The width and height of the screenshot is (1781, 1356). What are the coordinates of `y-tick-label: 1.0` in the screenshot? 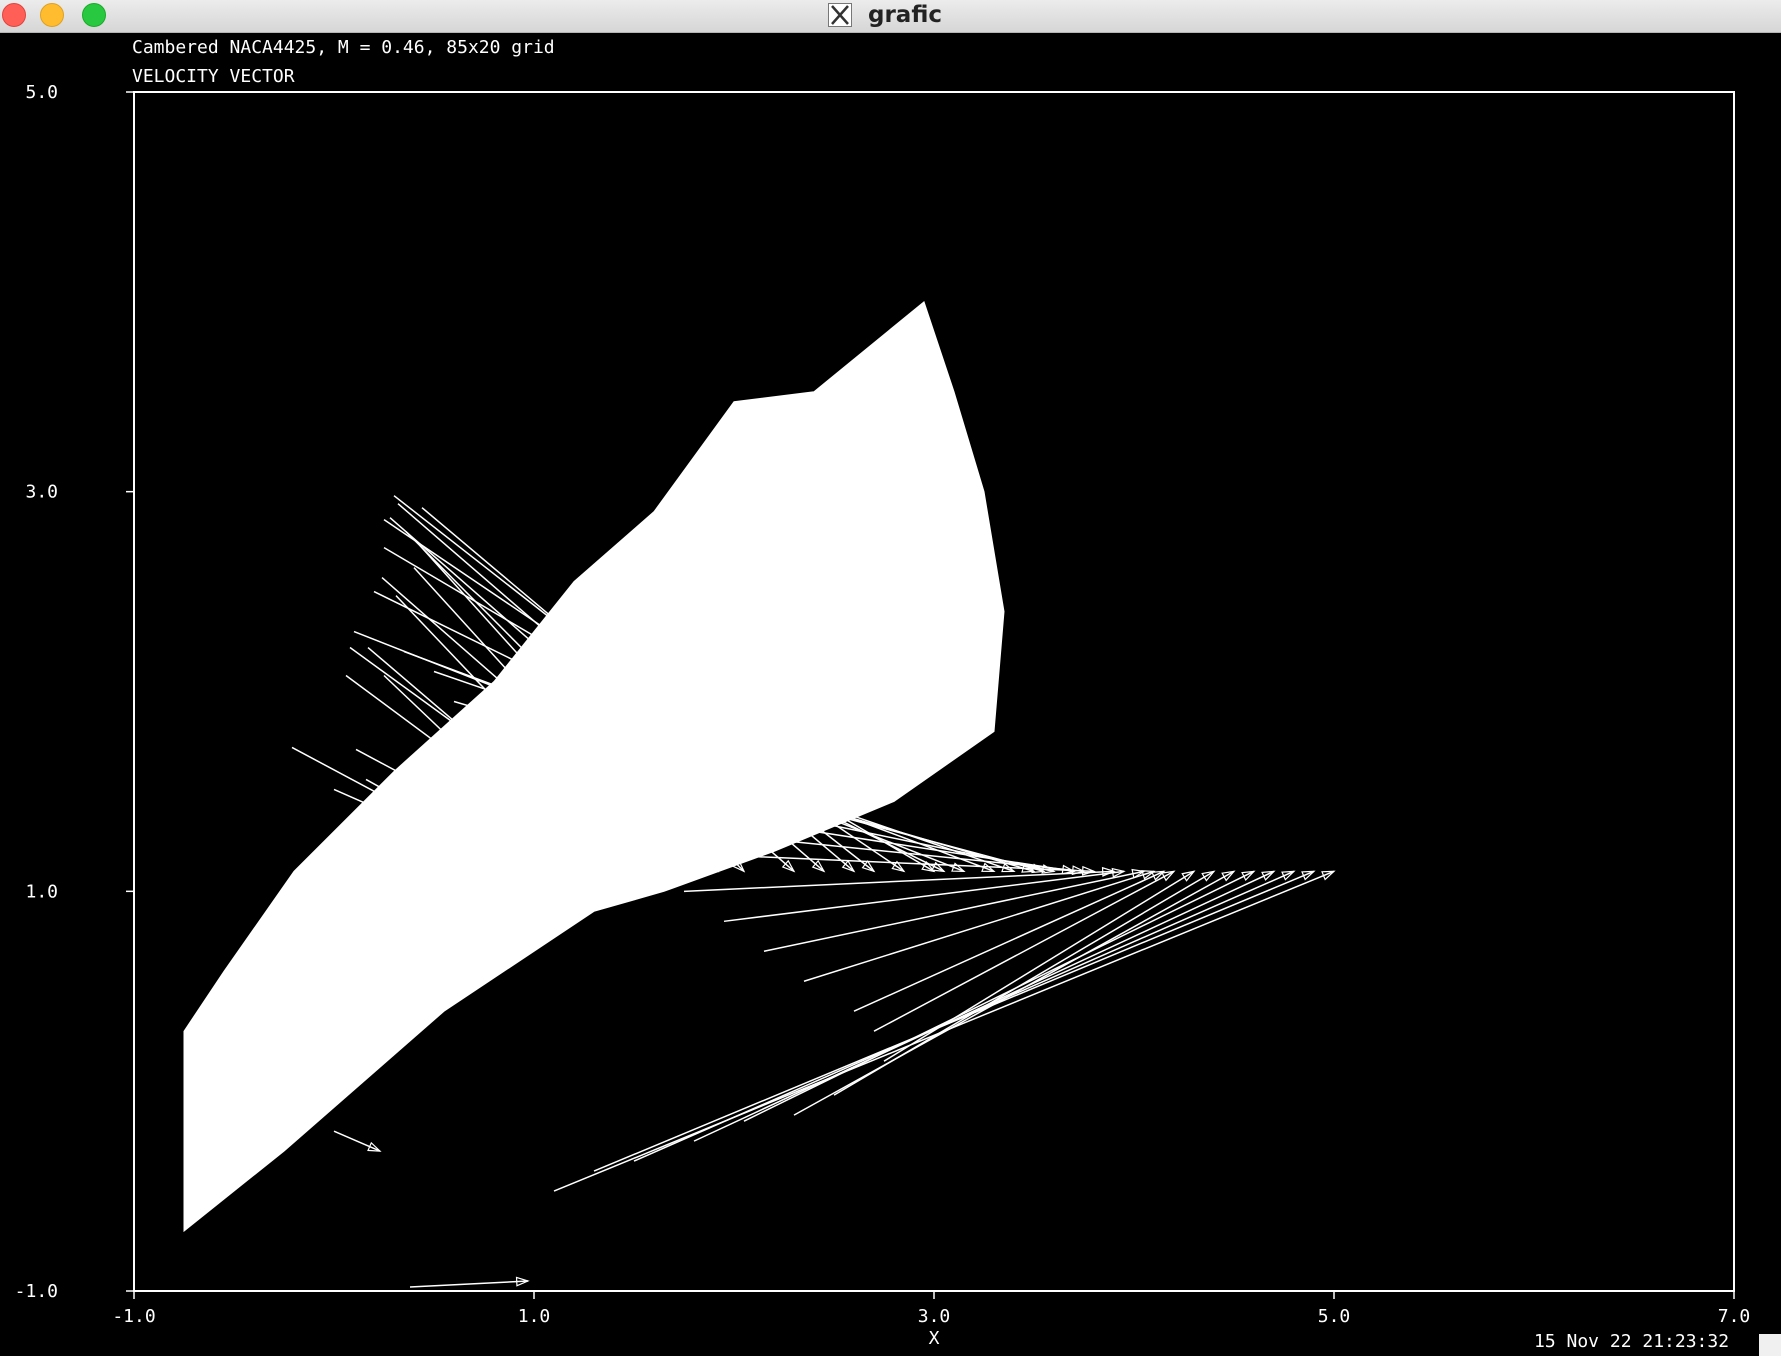 It's located at (41, 891).